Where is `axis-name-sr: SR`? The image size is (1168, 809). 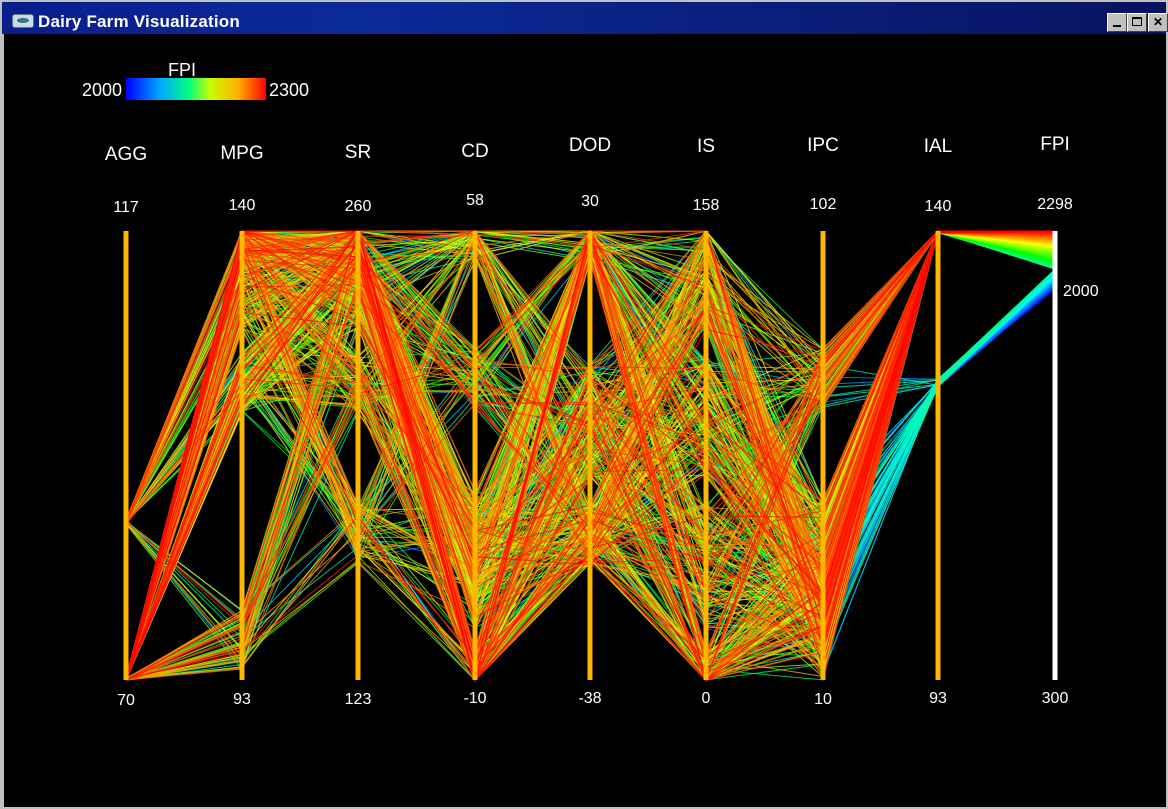
axis-name-sr: SR is located at coordinates (358, 152).